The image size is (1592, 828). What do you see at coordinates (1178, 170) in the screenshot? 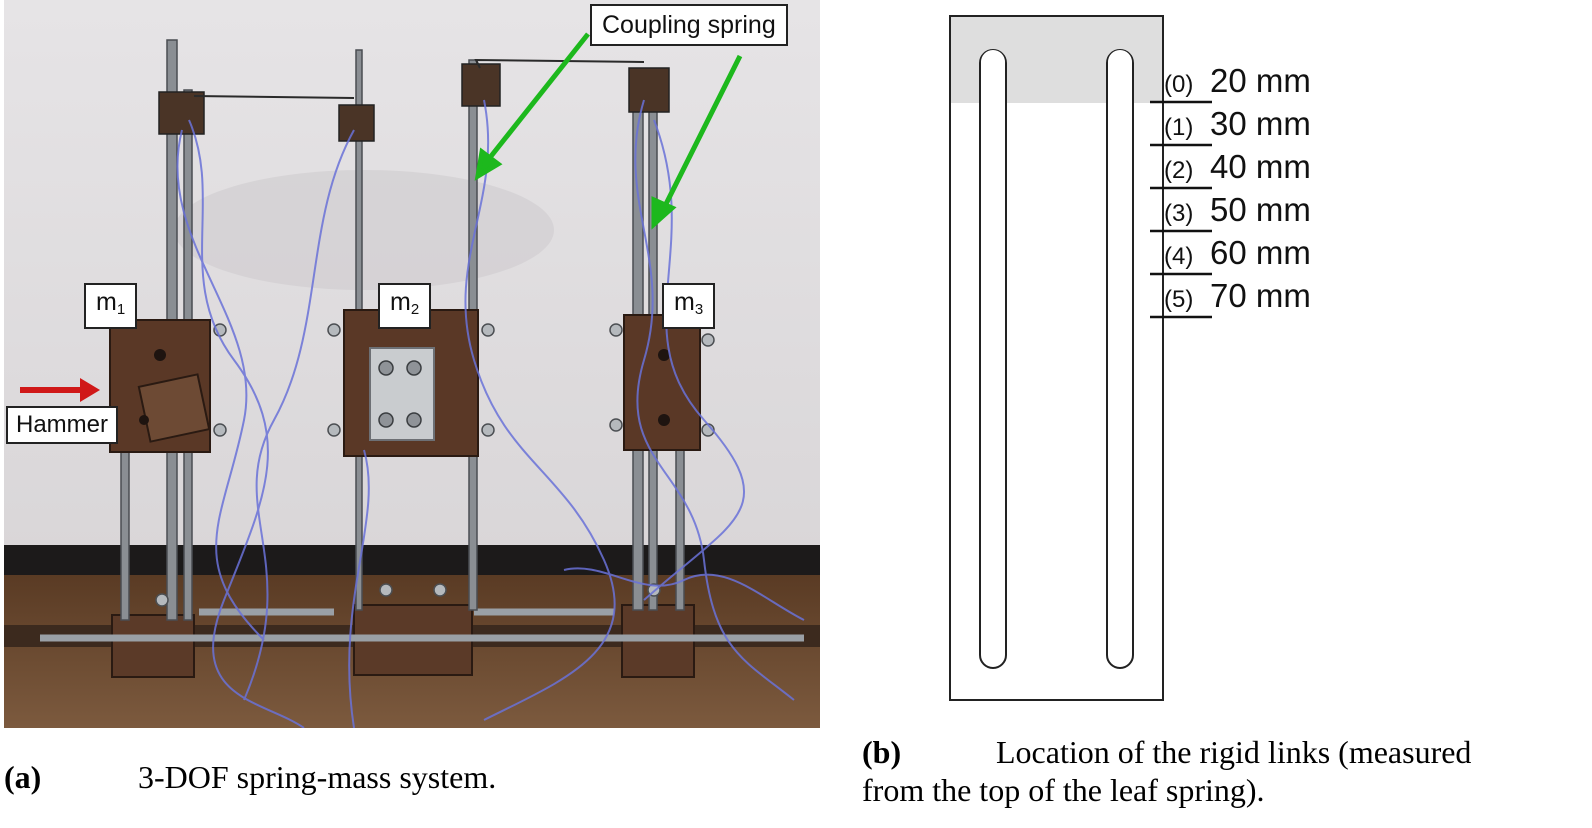
I see `rigid-link-index-2: (2)` at bounding box center [1178, 170].